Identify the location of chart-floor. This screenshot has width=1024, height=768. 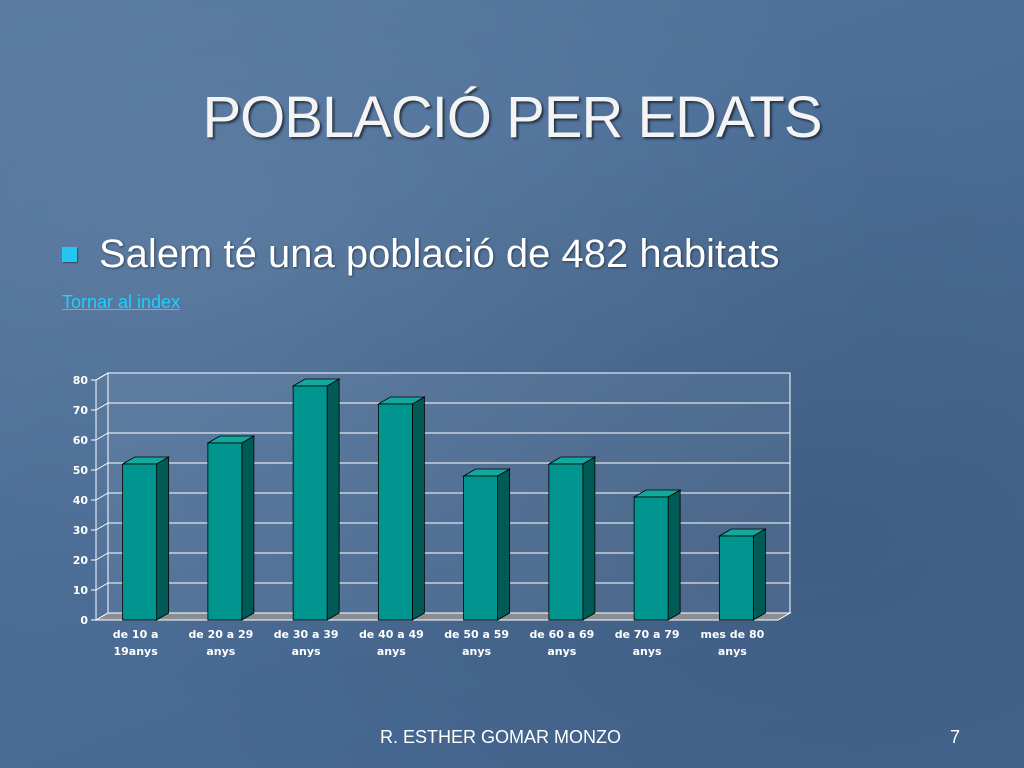
(443, 616).